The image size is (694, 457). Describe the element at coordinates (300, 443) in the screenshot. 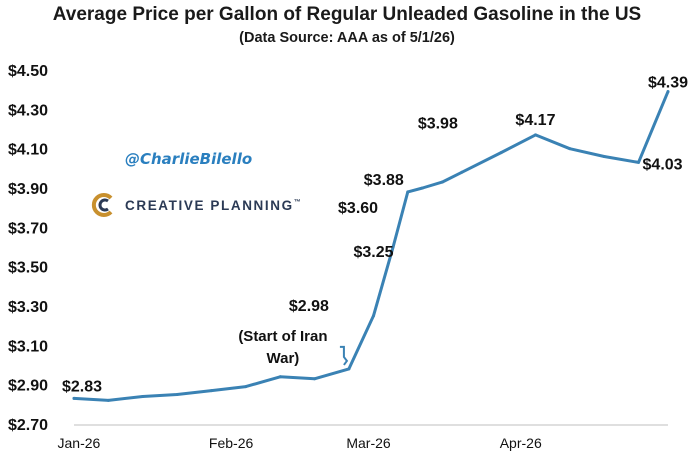

I see `x-axis-ticks: Jan-26 Feb-26 Mar-26 Apr-26` at that location.